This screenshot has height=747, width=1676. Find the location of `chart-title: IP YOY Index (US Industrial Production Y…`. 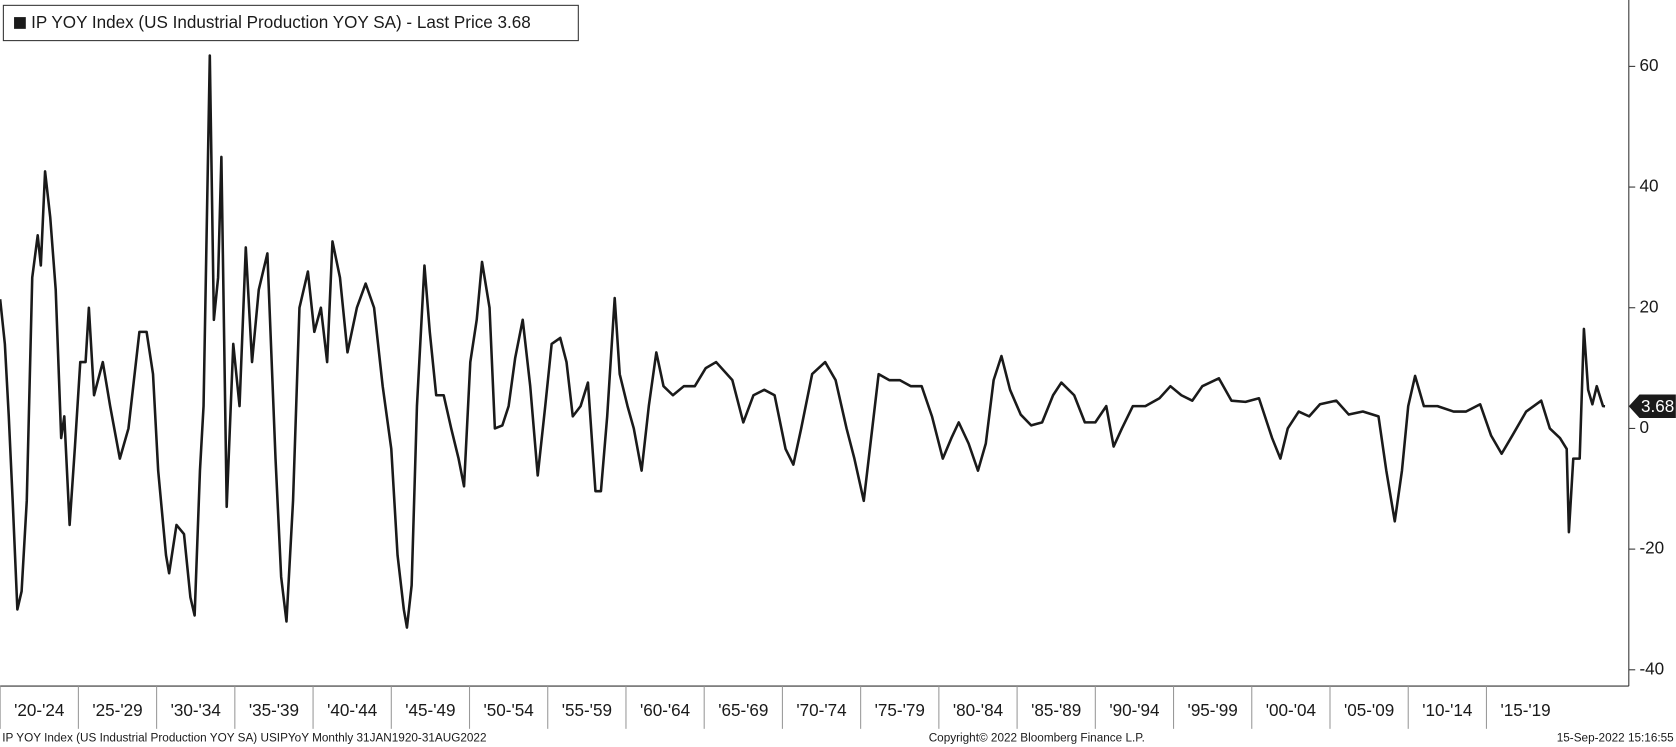

chart-title: IP YOY Index (US Industrial Production Y… is located at coordinates (281, 22).